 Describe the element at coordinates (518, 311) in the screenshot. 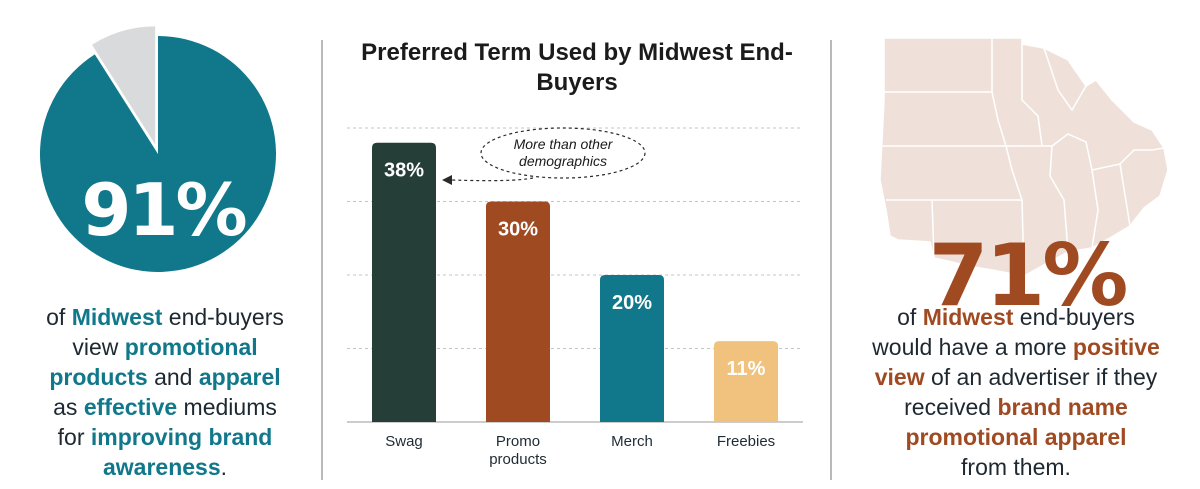

I see `bar-promo-products` at that location.